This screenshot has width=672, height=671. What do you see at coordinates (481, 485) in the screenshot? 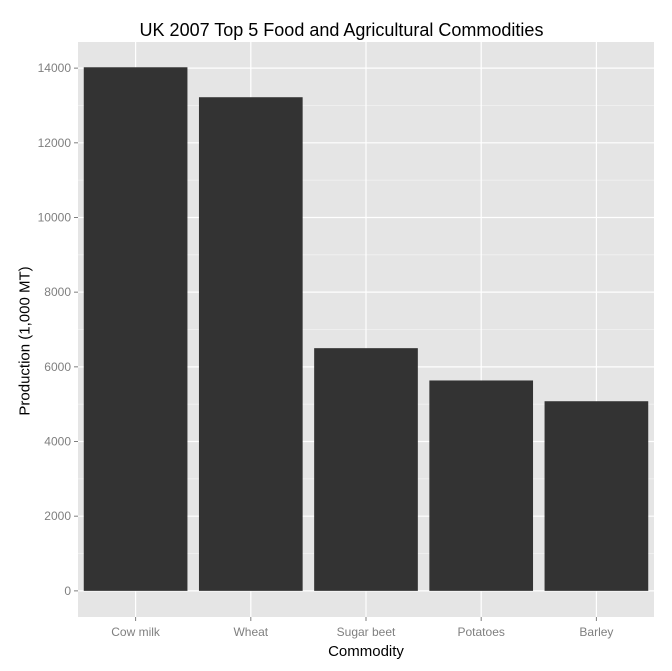
I see `bar-potatoes` at bounding box center [481, 485].